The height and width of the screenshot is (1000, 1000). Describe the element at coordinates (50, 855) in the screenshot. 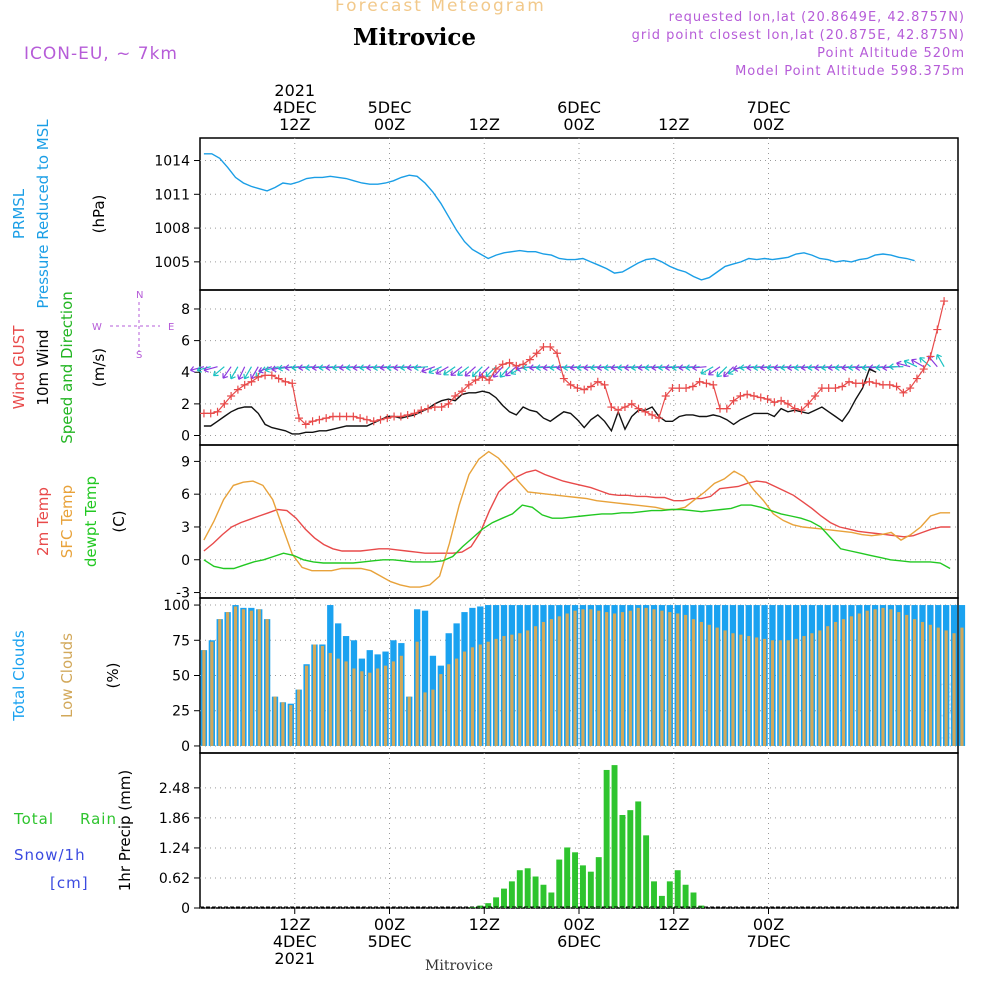

I see `snow-label: Snow/1h` at that location.